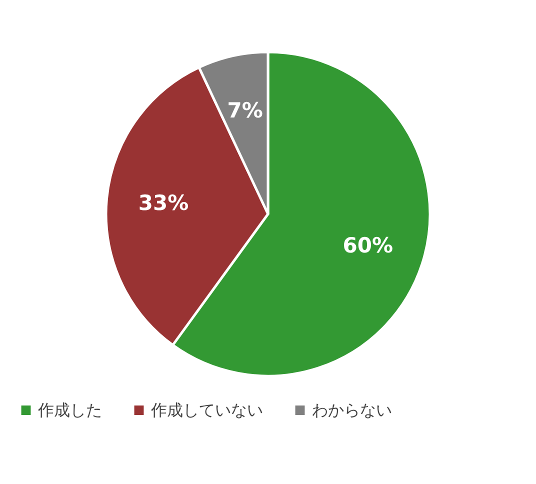 Image resolution: width=536 pixels, height=484 pixels. Describe the element at coordinates (352, 410) in the screenshot. I see `legend-label: わからない` at that location.